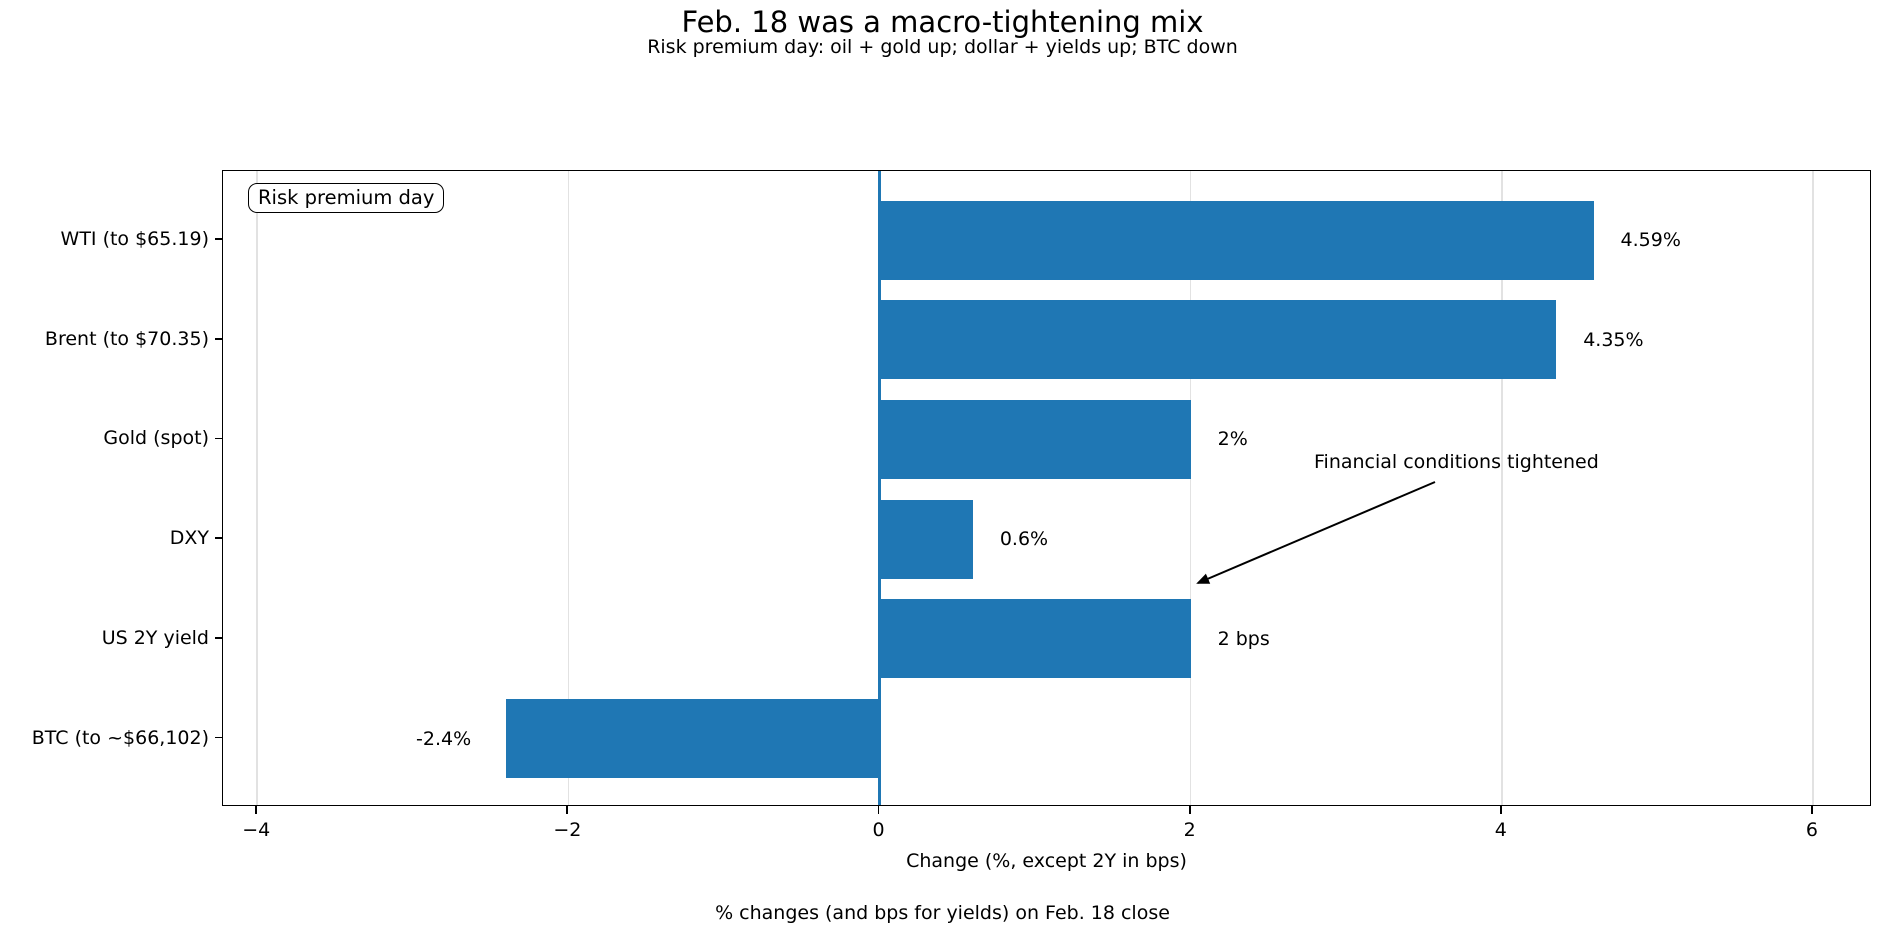  What do you see at coordinates (256, 830) in the screenshot?
I see `x-tick-label--4: −4` at bounding box center [256, 830].